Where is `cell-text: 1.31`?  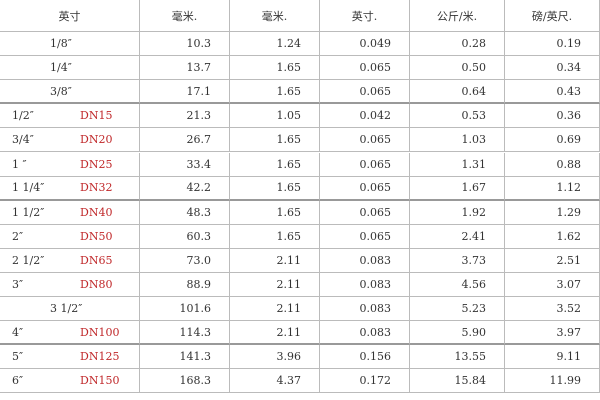 cell-text: 1.31 is located at coordinates (474, 164).